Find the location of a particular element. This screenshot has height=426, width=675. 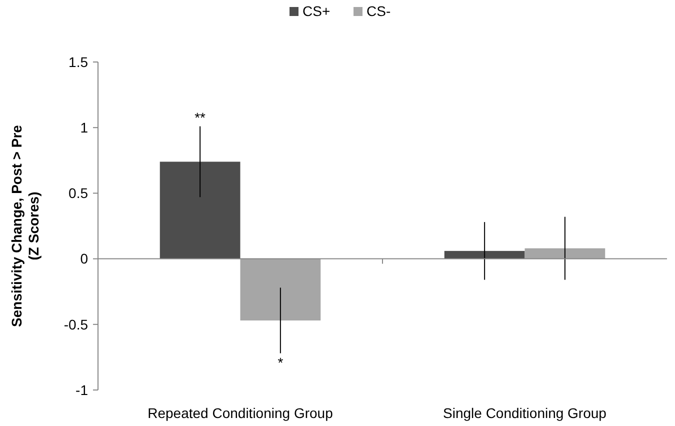

x-tick-label: Repeated Conditioning Group is located at coordinates (241, 413).